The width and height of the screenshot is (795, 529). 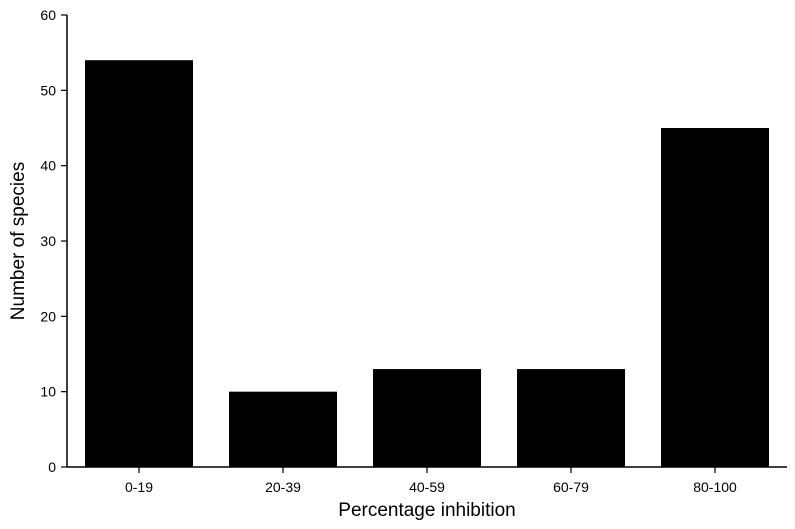 I want to click on y-axis-title: Number of species, so click(x=18, y=241).